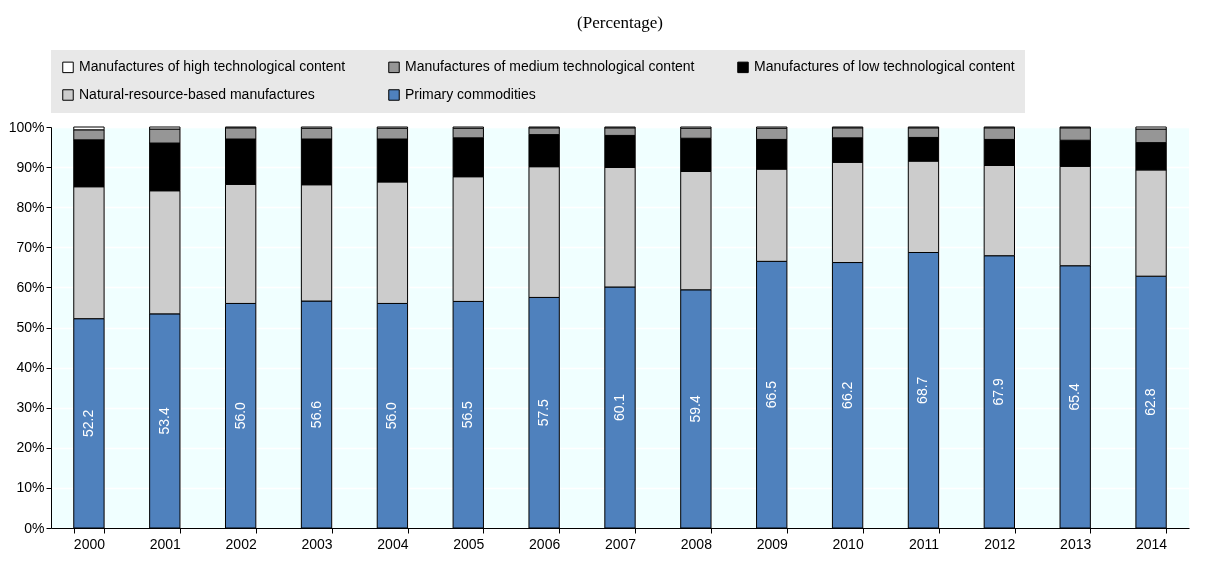  What do you see at coordinates (30, 487) in the screenshot?
I see `y-tick-label: 10%` at bounding box center [30, 487].